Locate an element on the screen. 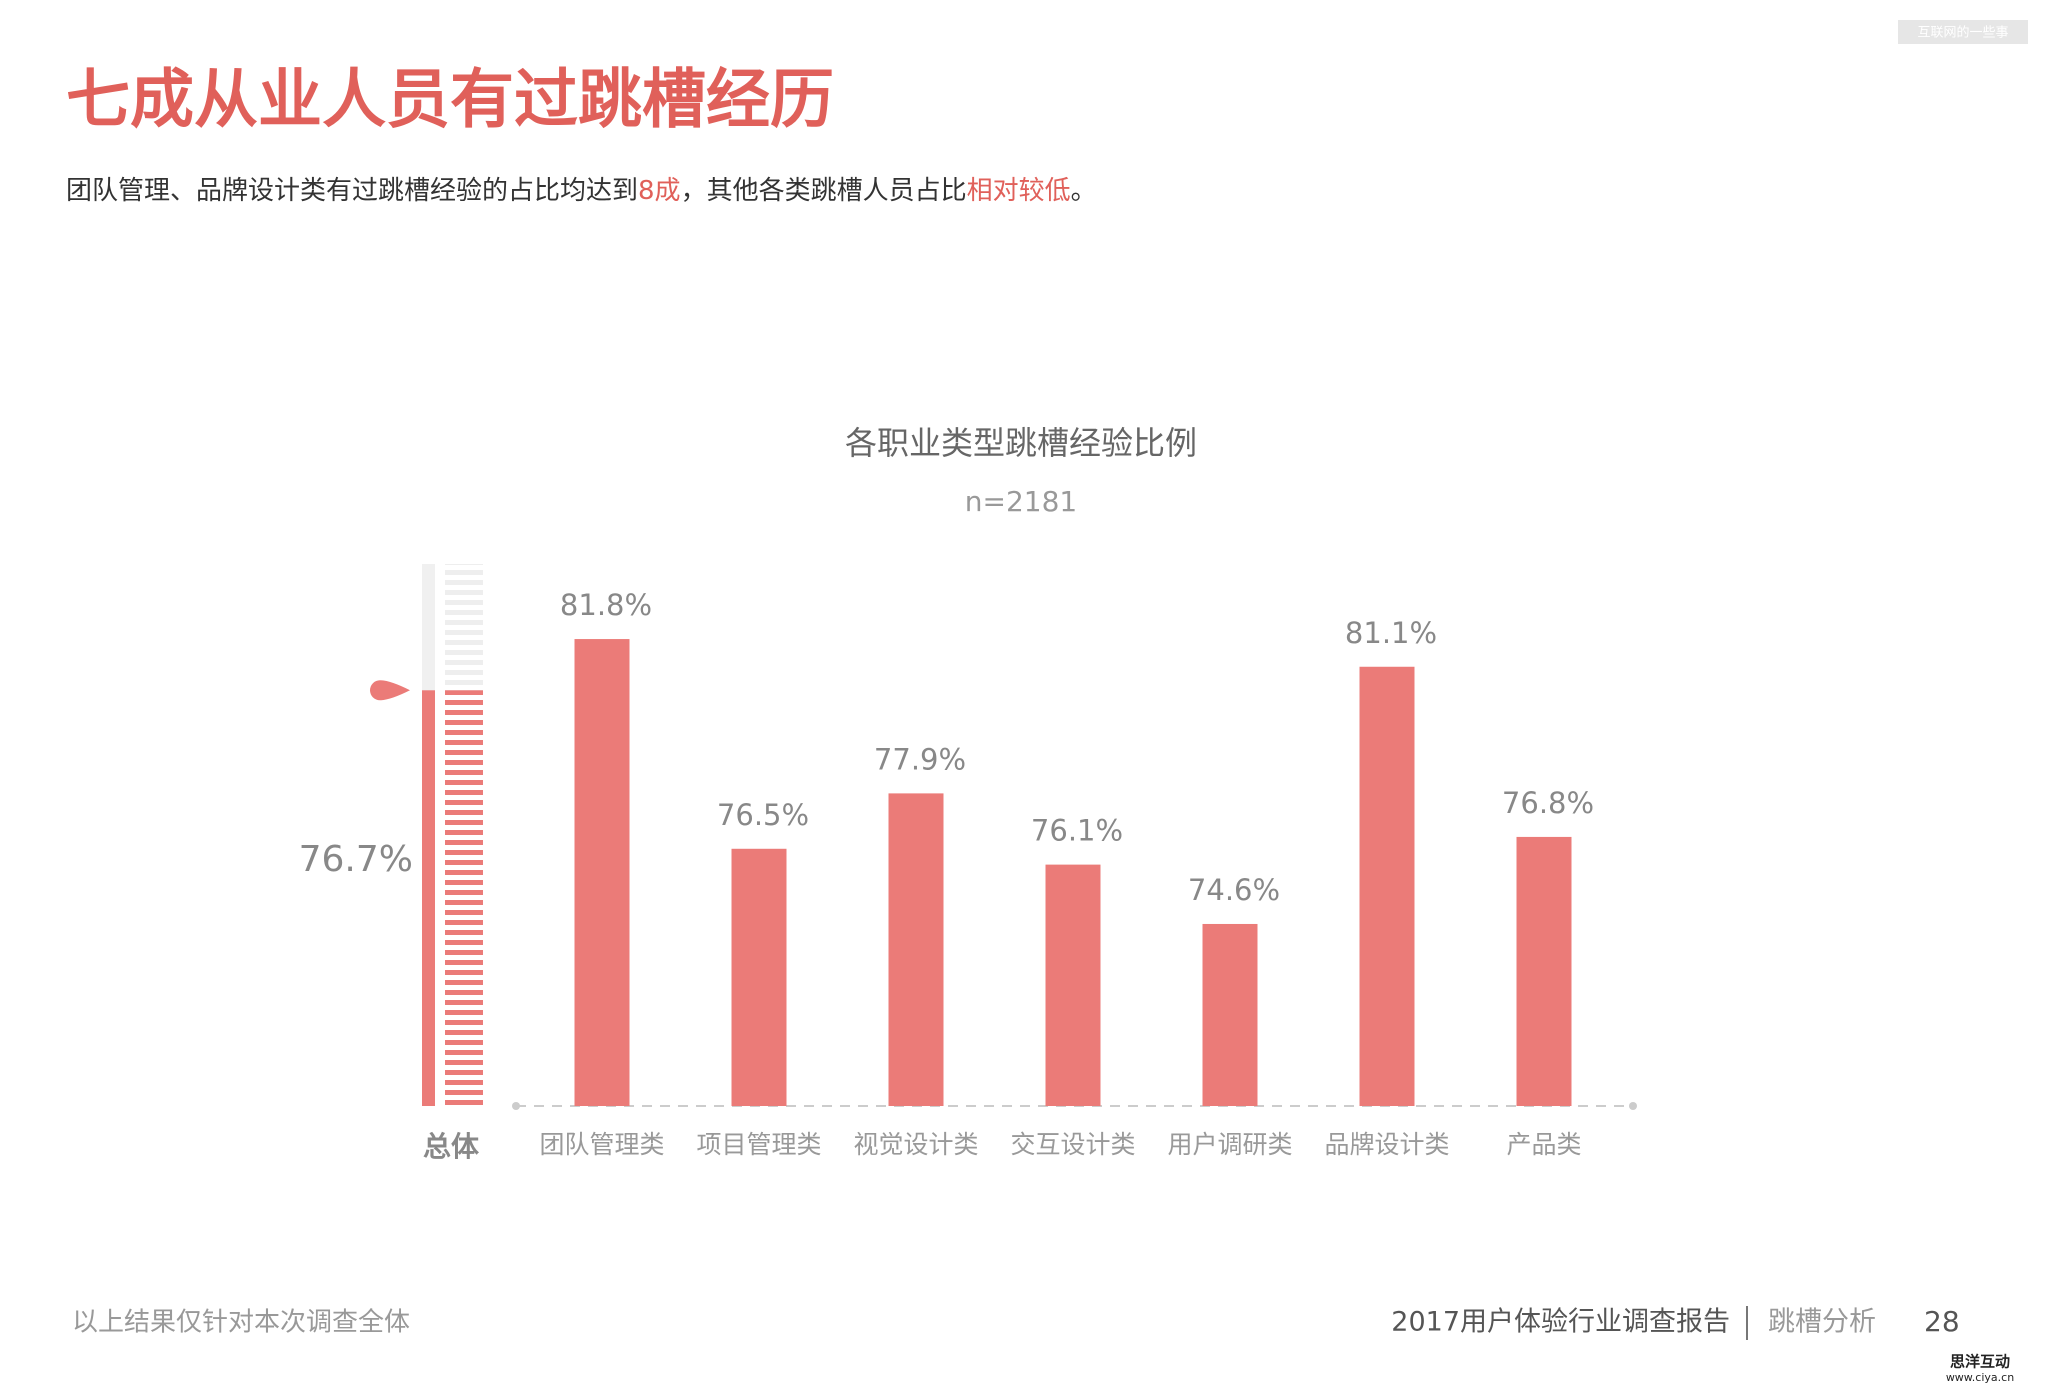 The image size is (2048, 1391). page-subtitle: 团队管理、品牌设计类有过跳槽经验的占比均达到8成，其他各类跳槽人员占比相对较低。 is located at coordinates (581, 191).